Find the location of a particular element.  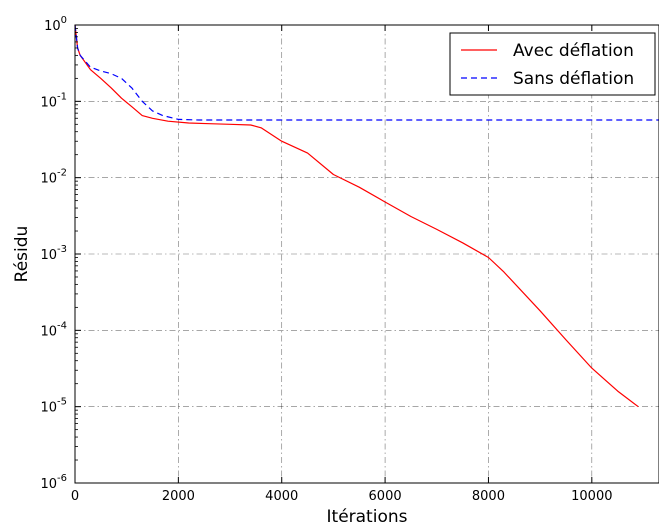

legend-box is located at coordinates (552, 64).